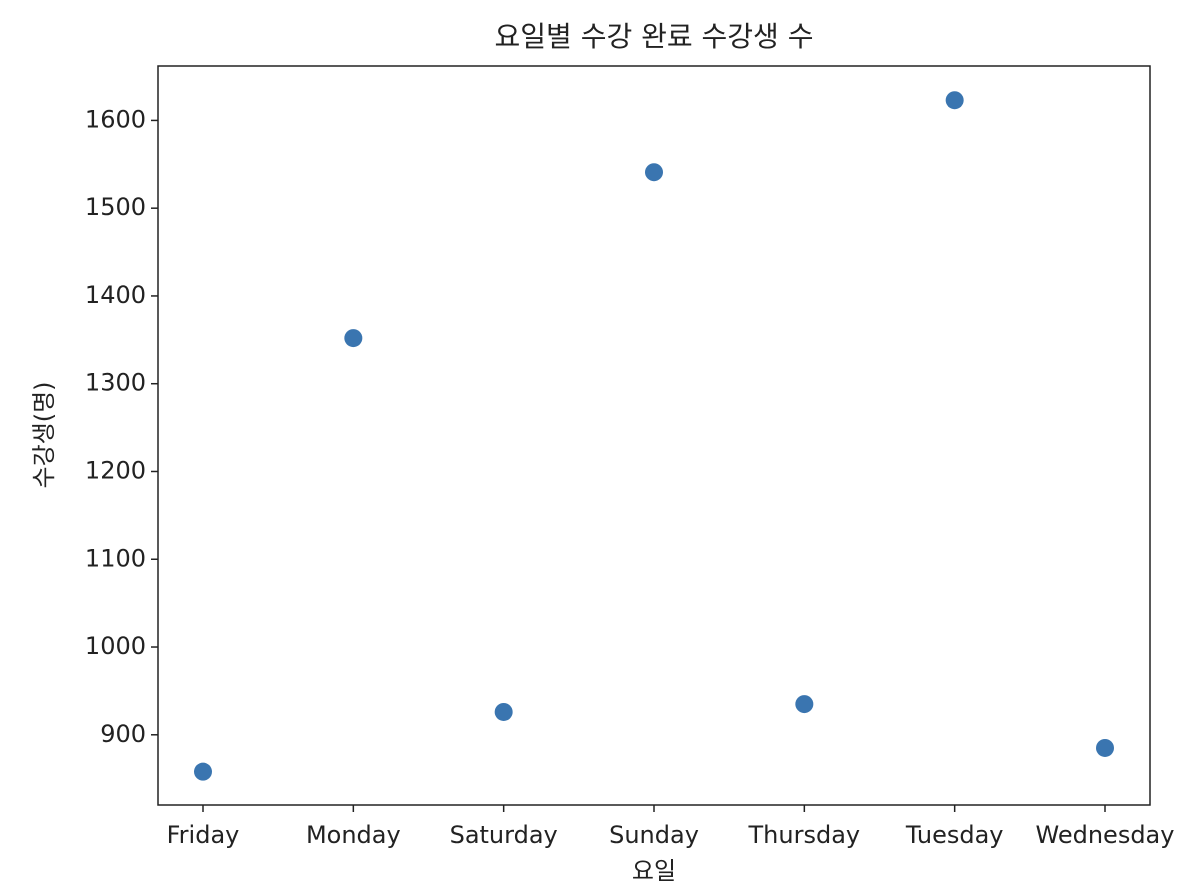  I want to click on y-axis-label: 수강생(명), so click(44, 434).